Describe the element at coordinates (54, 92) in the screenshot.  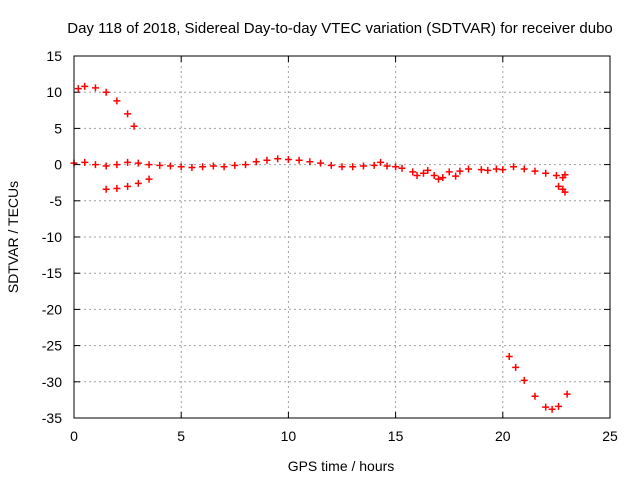
I see `y-tick-label: 10` at that location.